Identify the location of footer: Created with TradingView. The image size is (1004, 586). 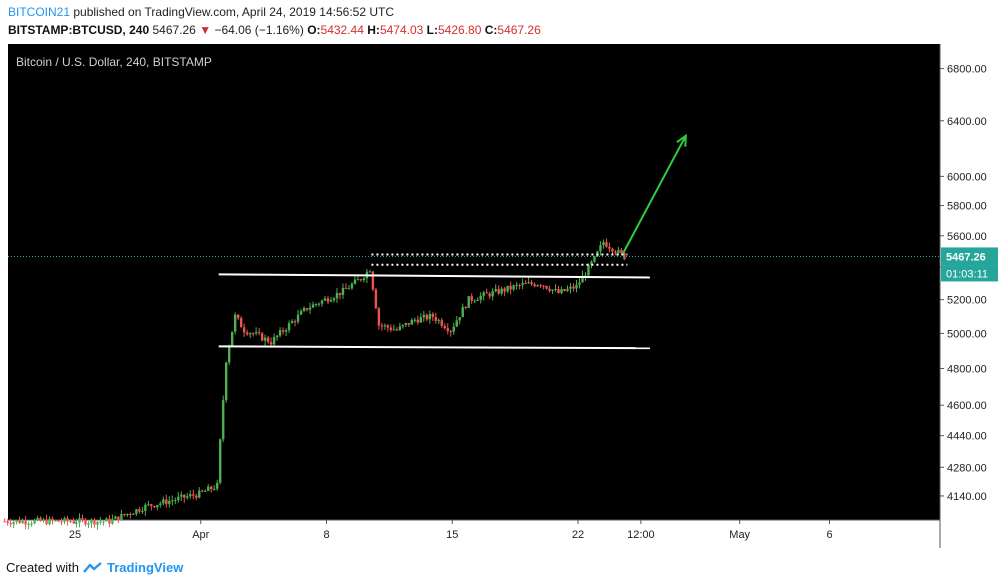
(94, 567).